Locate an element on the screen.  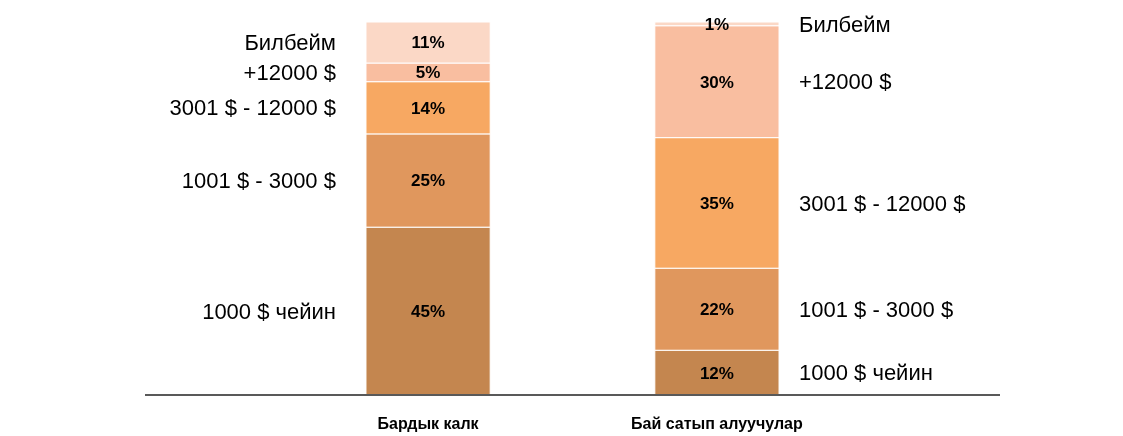
series-label: 3001 $ - 12000 $ is located at coordinates (882, 203).